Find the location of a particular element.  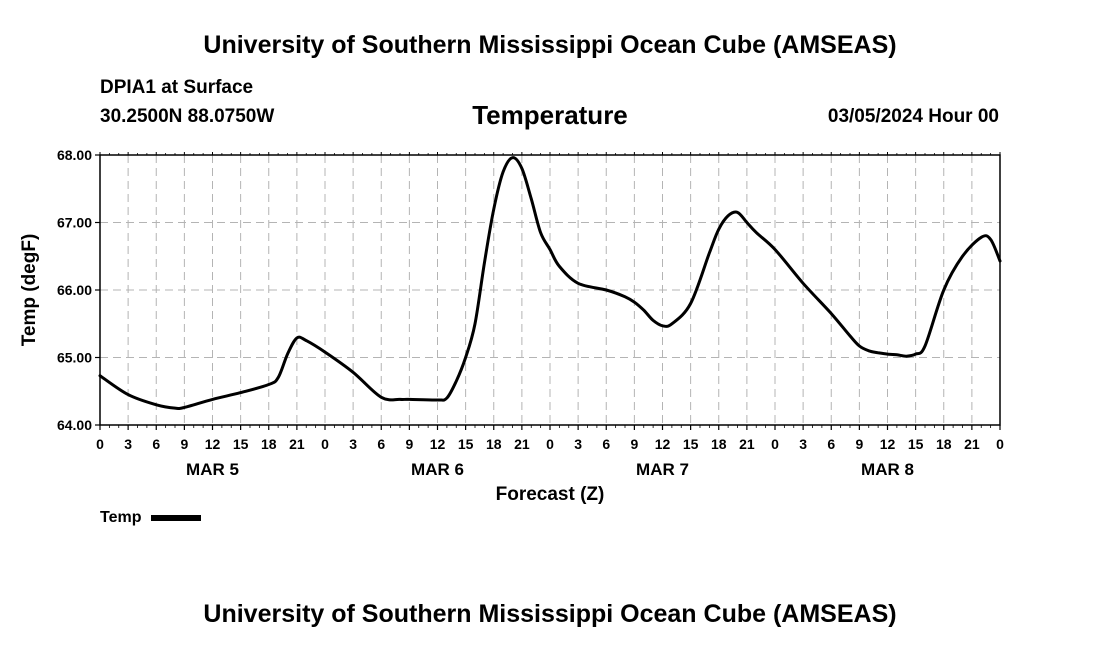

coordinates-label: 30.2500N 88.0750W is located at coordinates (187, 116).